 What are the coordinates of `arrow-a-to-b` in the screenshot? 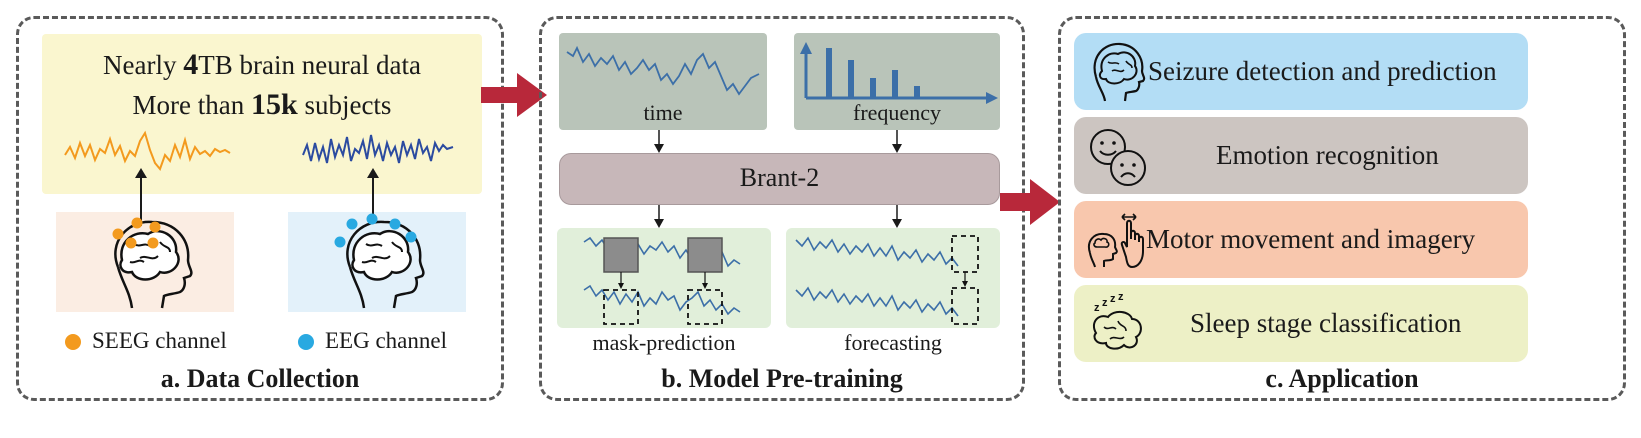 It's located at (514, 95).